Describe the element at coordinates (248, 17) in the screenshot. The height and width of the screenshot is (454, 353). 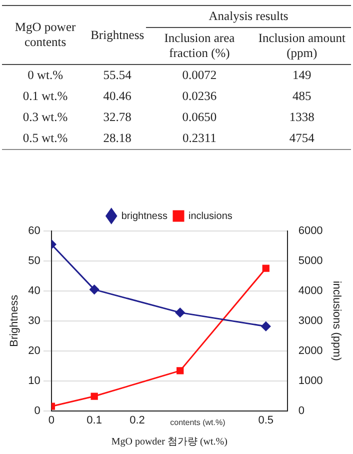
I see `text: Analysis results` at that location.